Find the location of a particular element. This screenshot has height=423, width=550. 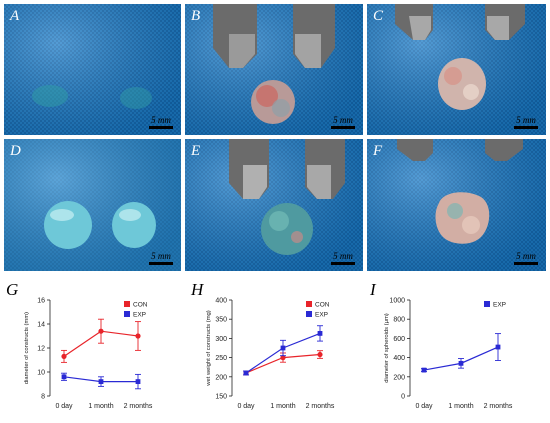

chart-label-i: I is located at coordinates (373, 289).